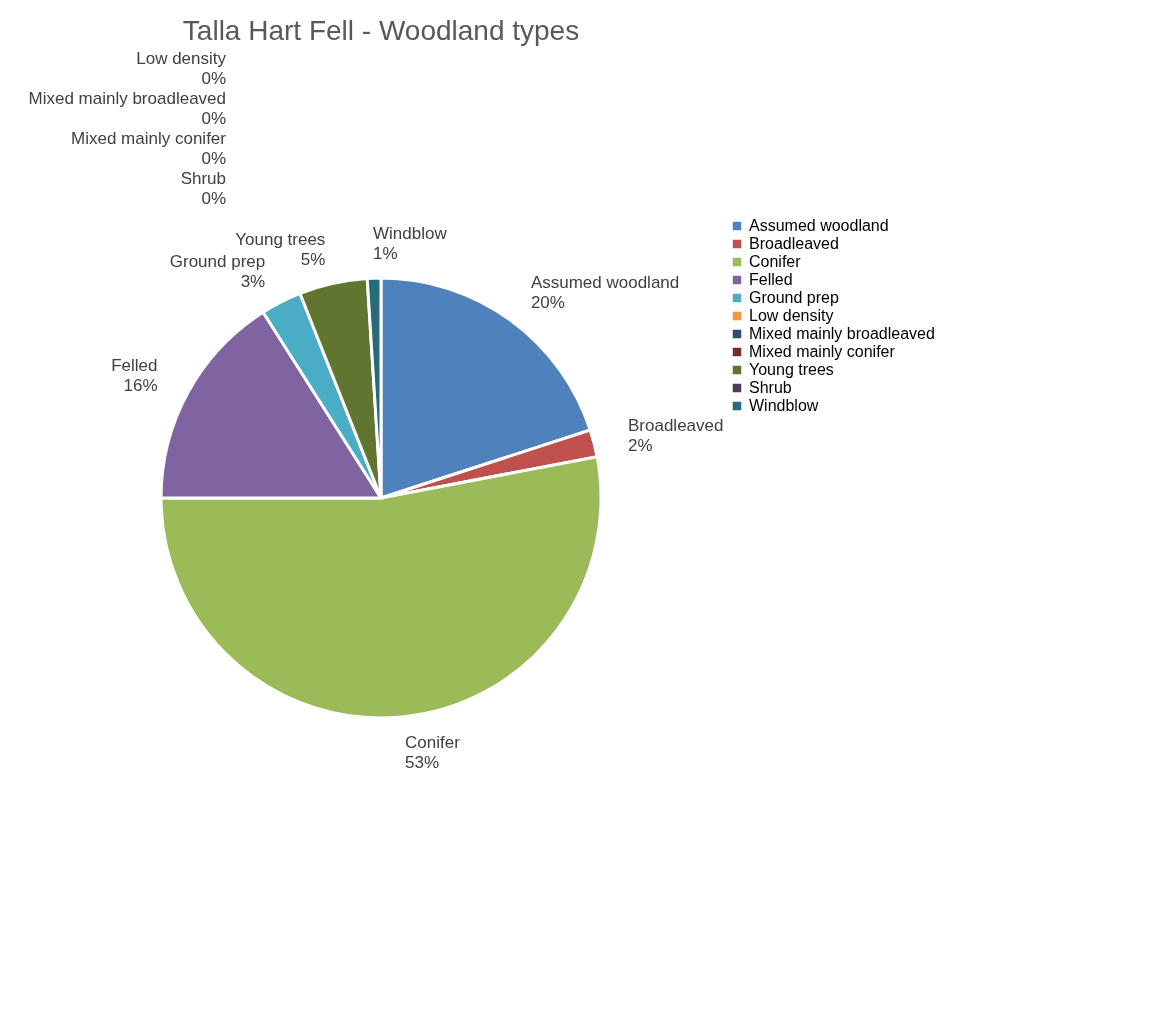  I want to click on slice-label: Felled, so click(134, 366).